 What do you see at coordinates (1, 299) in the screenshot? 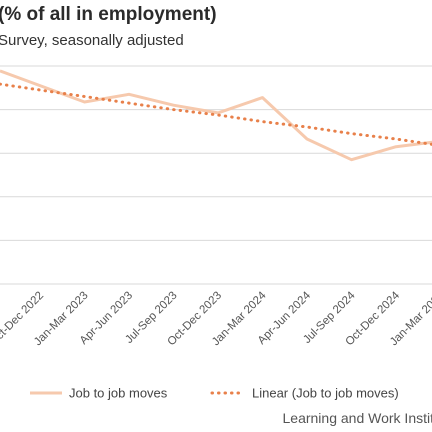
I see `x-tick-label: 22` at bounding box center [1, 299].